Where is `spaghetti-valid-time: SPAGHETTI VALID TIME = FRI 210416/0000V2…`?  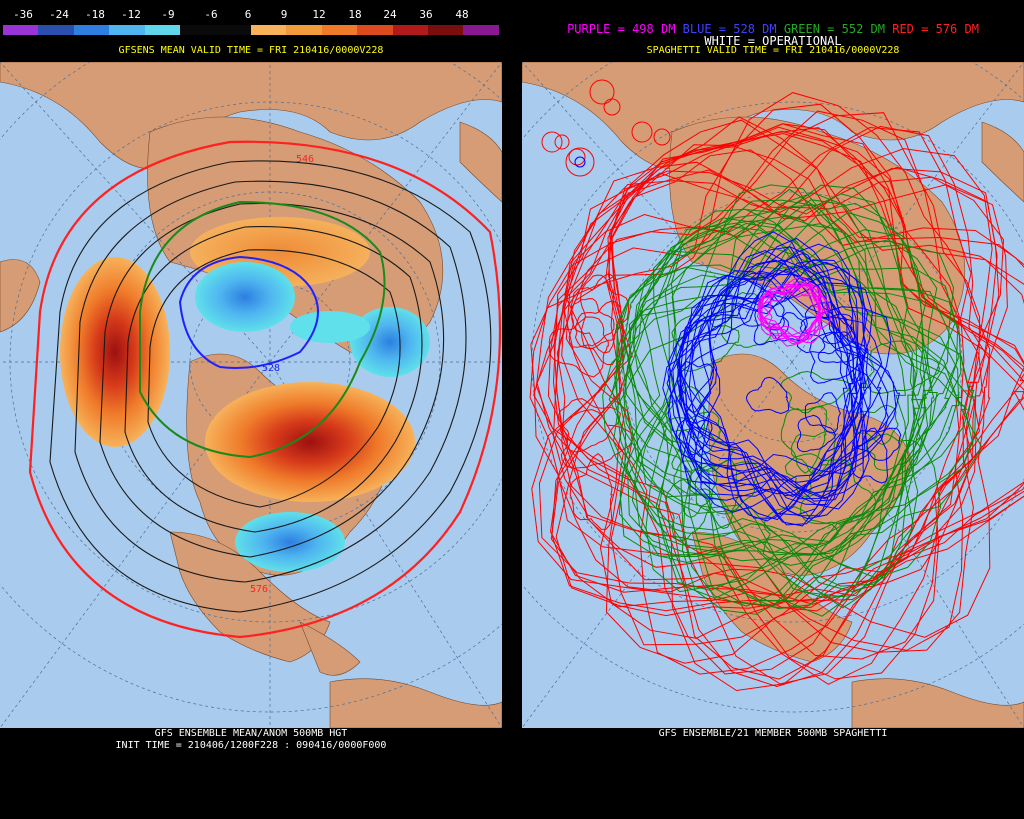 spaghetti-valid-time: SPAGHETTI VALID TIME = FRI 210416/0000V2… is located at coordinates (773, 50).